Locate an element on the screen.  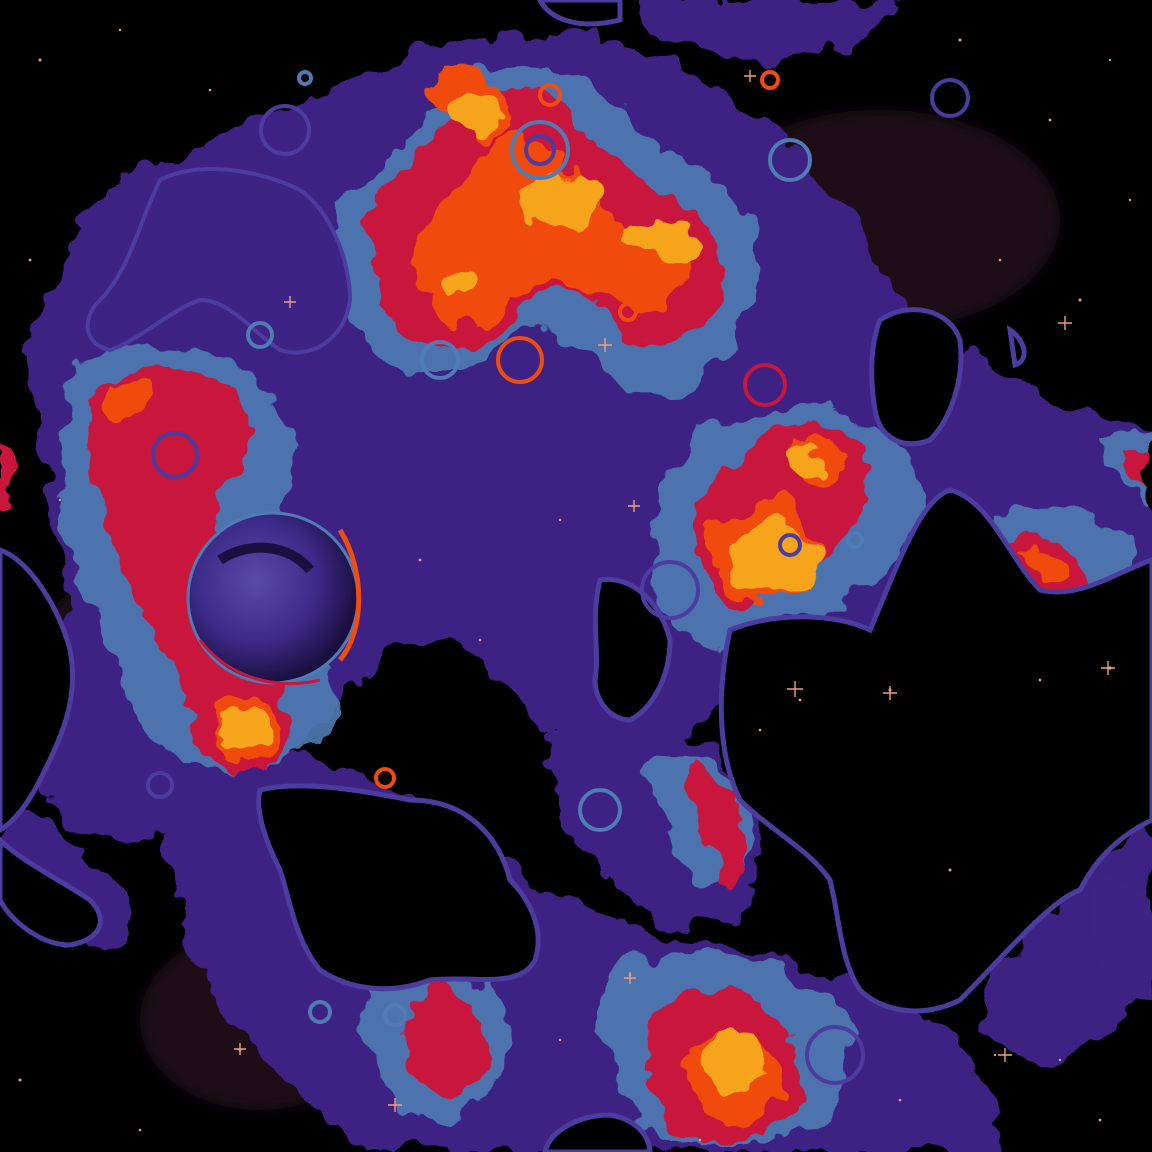
planet is located at coordinates (274, 598).